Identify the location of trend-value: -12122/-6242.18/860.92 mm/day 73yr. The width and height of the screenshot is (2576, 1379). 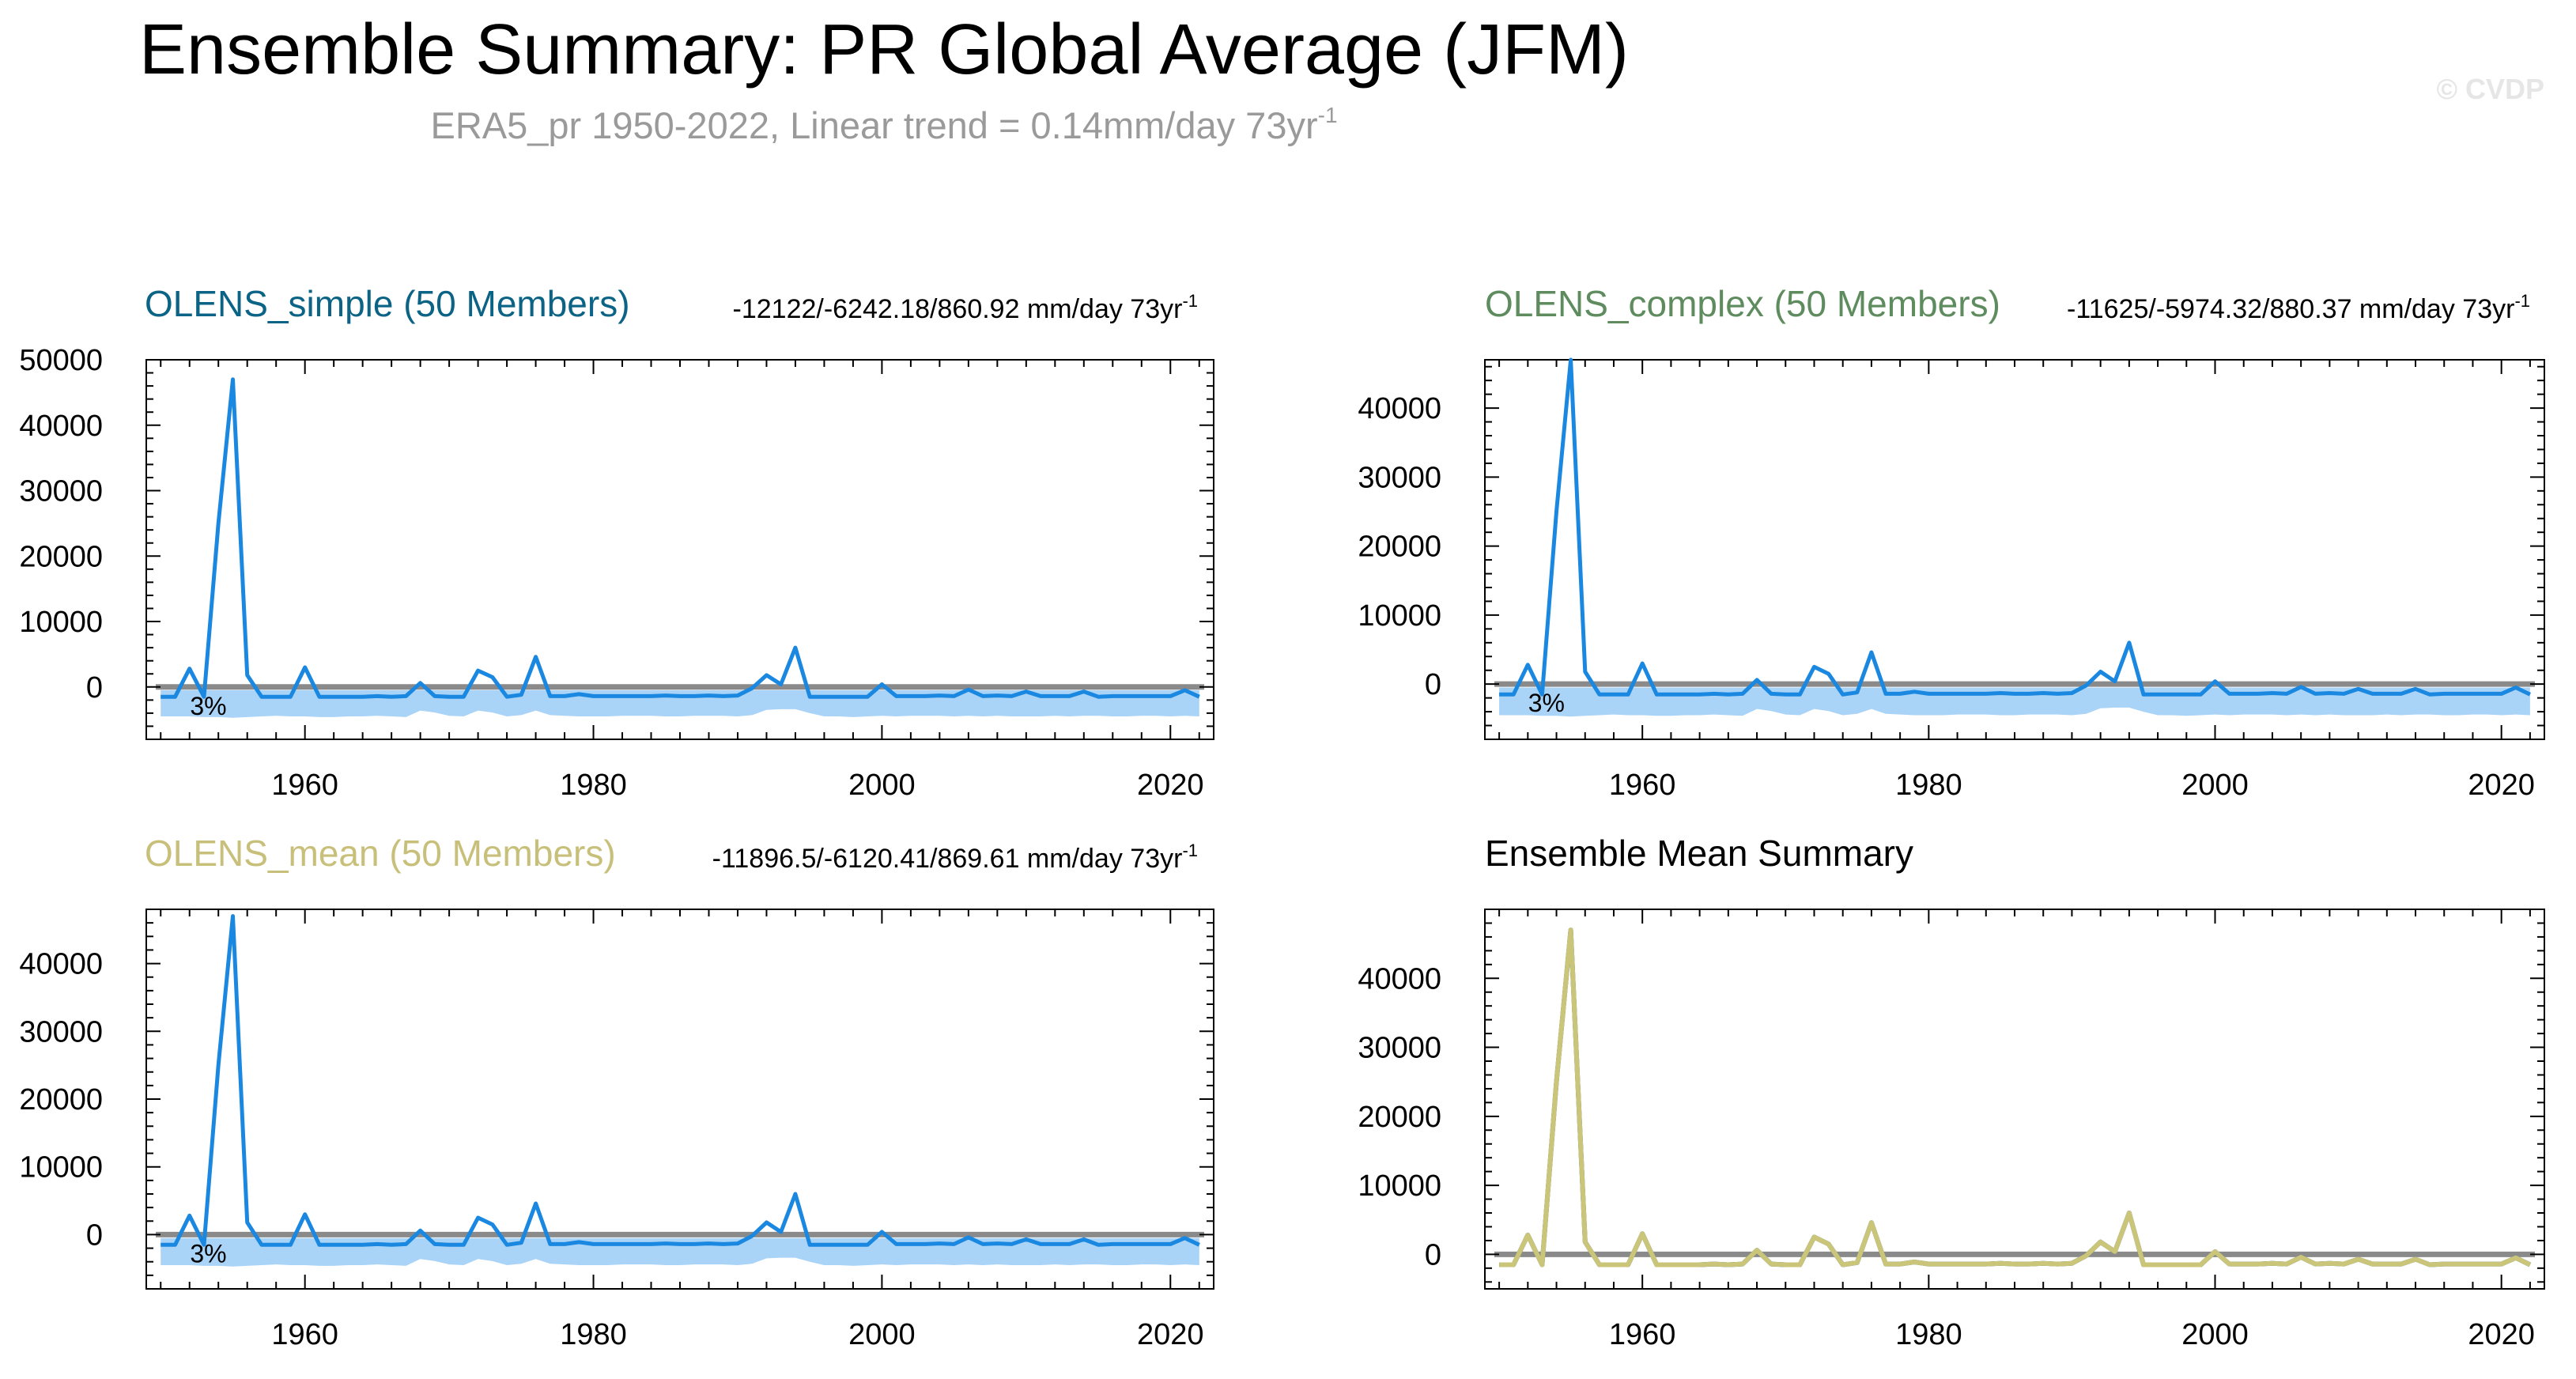
(958, 309).